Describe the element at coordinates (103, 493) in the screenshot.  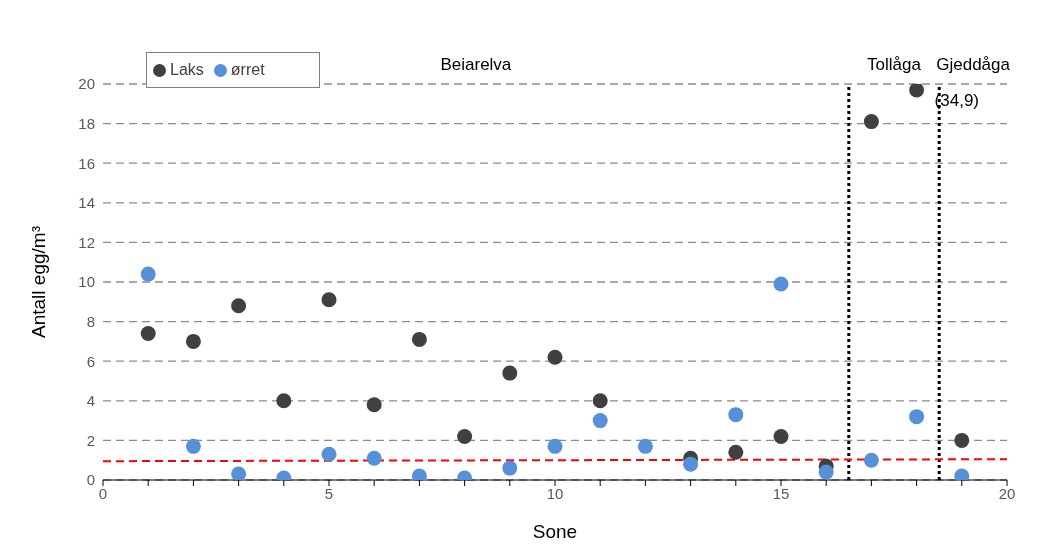
I see `x-tick-label: 0` at that location.